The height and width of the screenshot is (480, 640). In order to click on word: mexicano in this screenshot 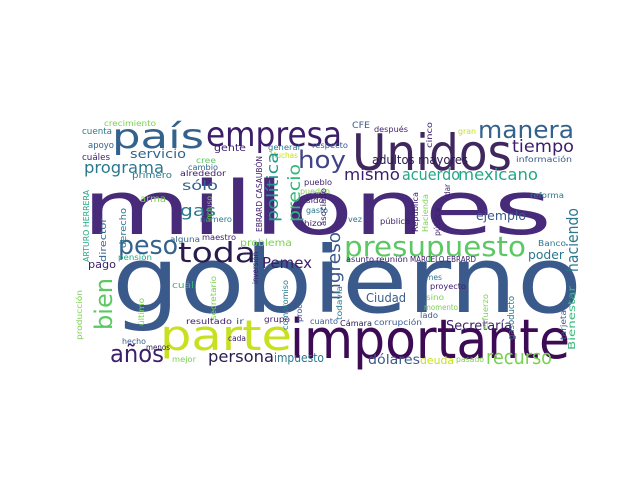, I will do `click(498, 174)`.